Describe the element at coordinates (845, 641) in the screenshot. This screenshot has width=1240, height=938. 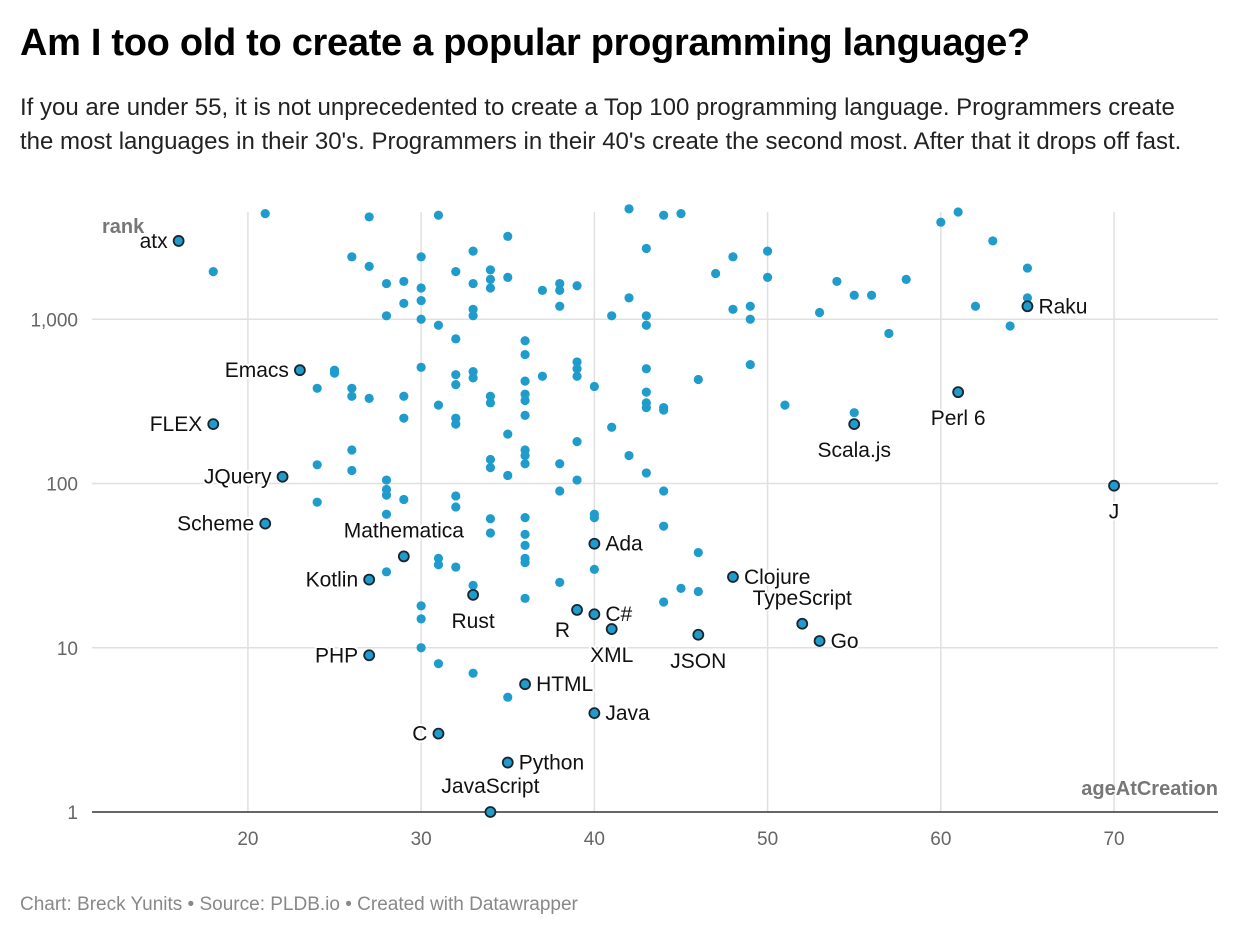
I see `point-label: Go` at that location.